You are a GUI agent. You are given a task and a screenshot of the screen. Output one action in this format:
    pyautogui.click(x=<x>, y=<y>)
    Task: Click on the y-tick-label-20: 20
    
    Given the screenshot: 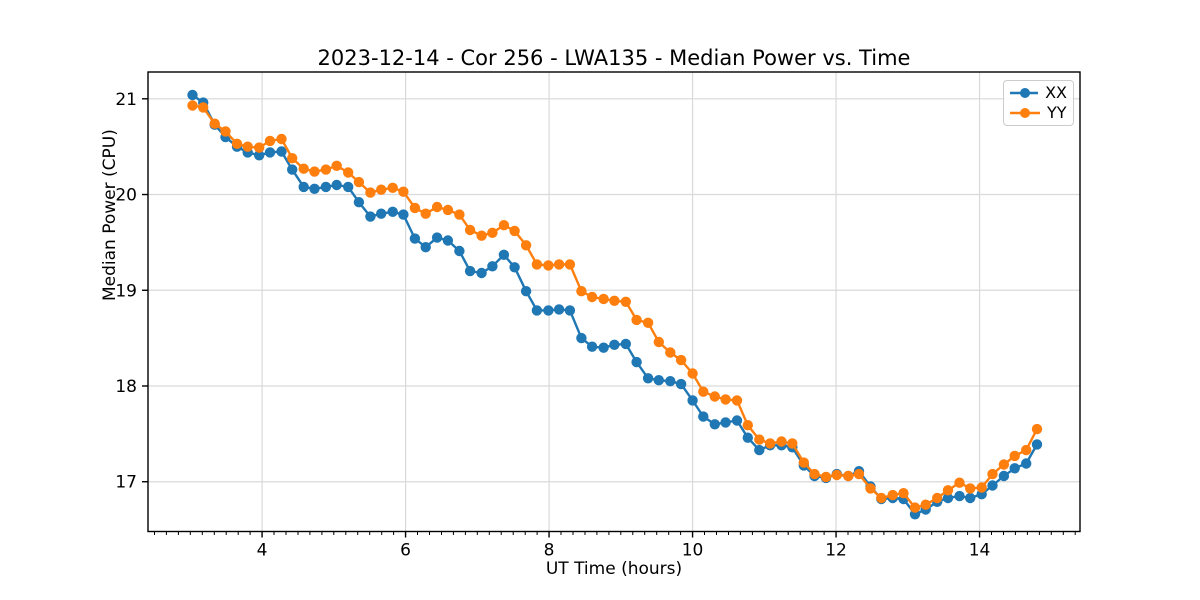 What is the action you would take?
    pyautogui.click(x=126, y=196)
    